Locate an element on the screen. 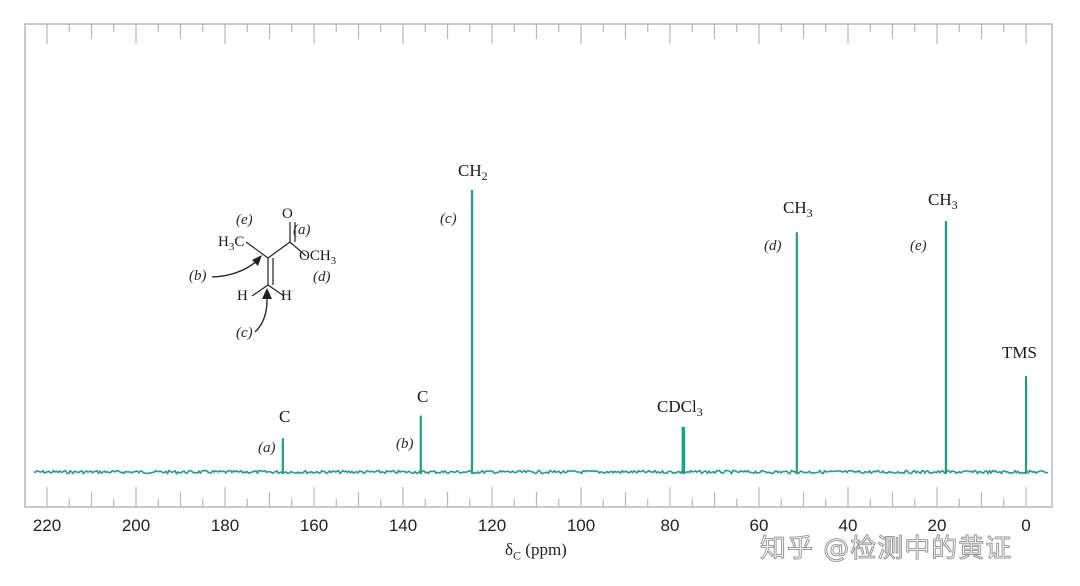 The height and width of the screenshot is (586, 1080). arrow-b-icon is located at coordinates (235, 268).